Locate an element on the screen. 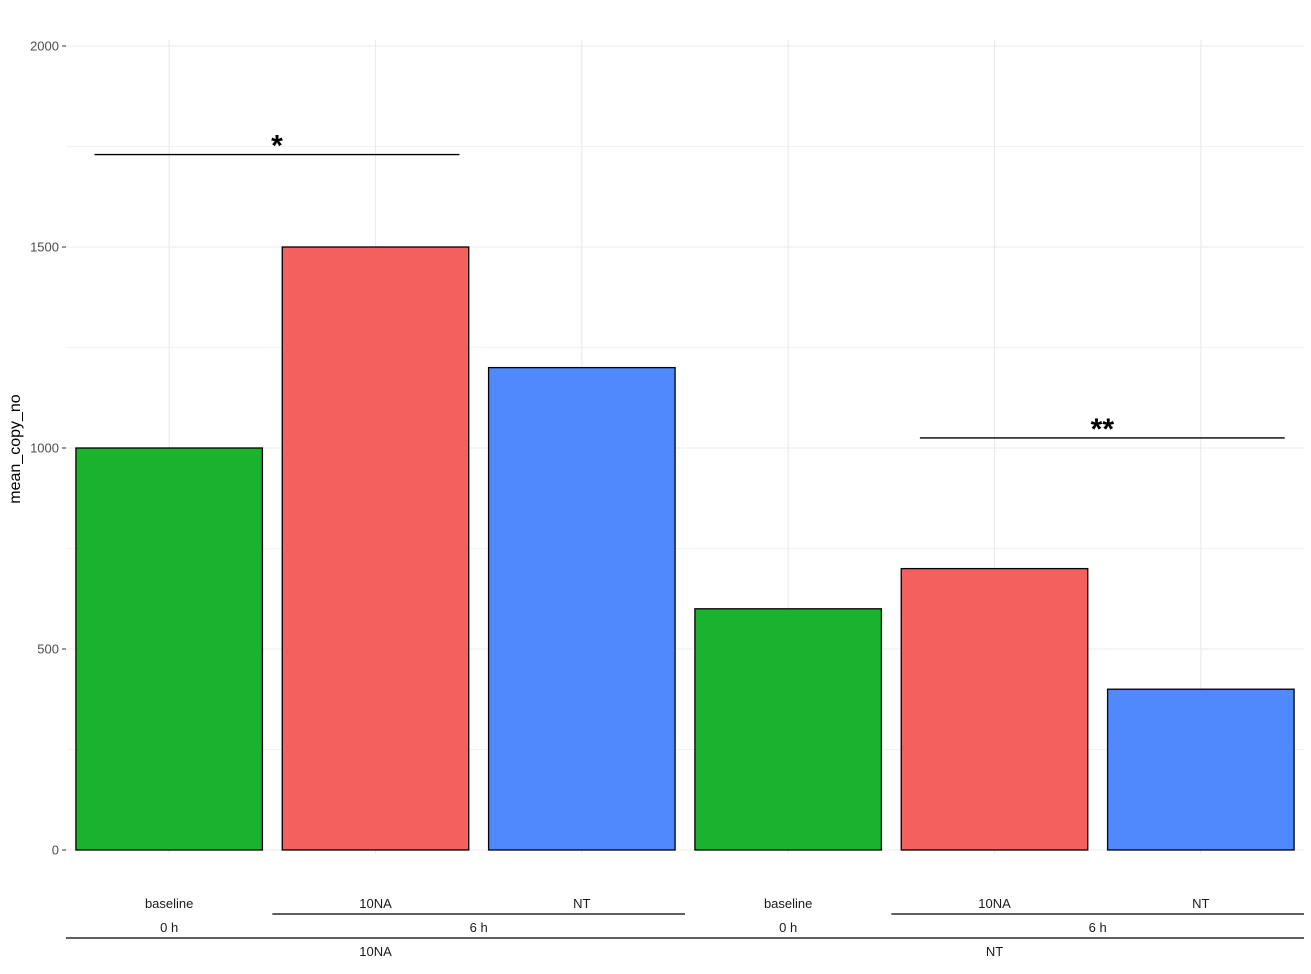 The image size is (1311, 974). y-tick-label: 0 is located at coordinates (55, 850).